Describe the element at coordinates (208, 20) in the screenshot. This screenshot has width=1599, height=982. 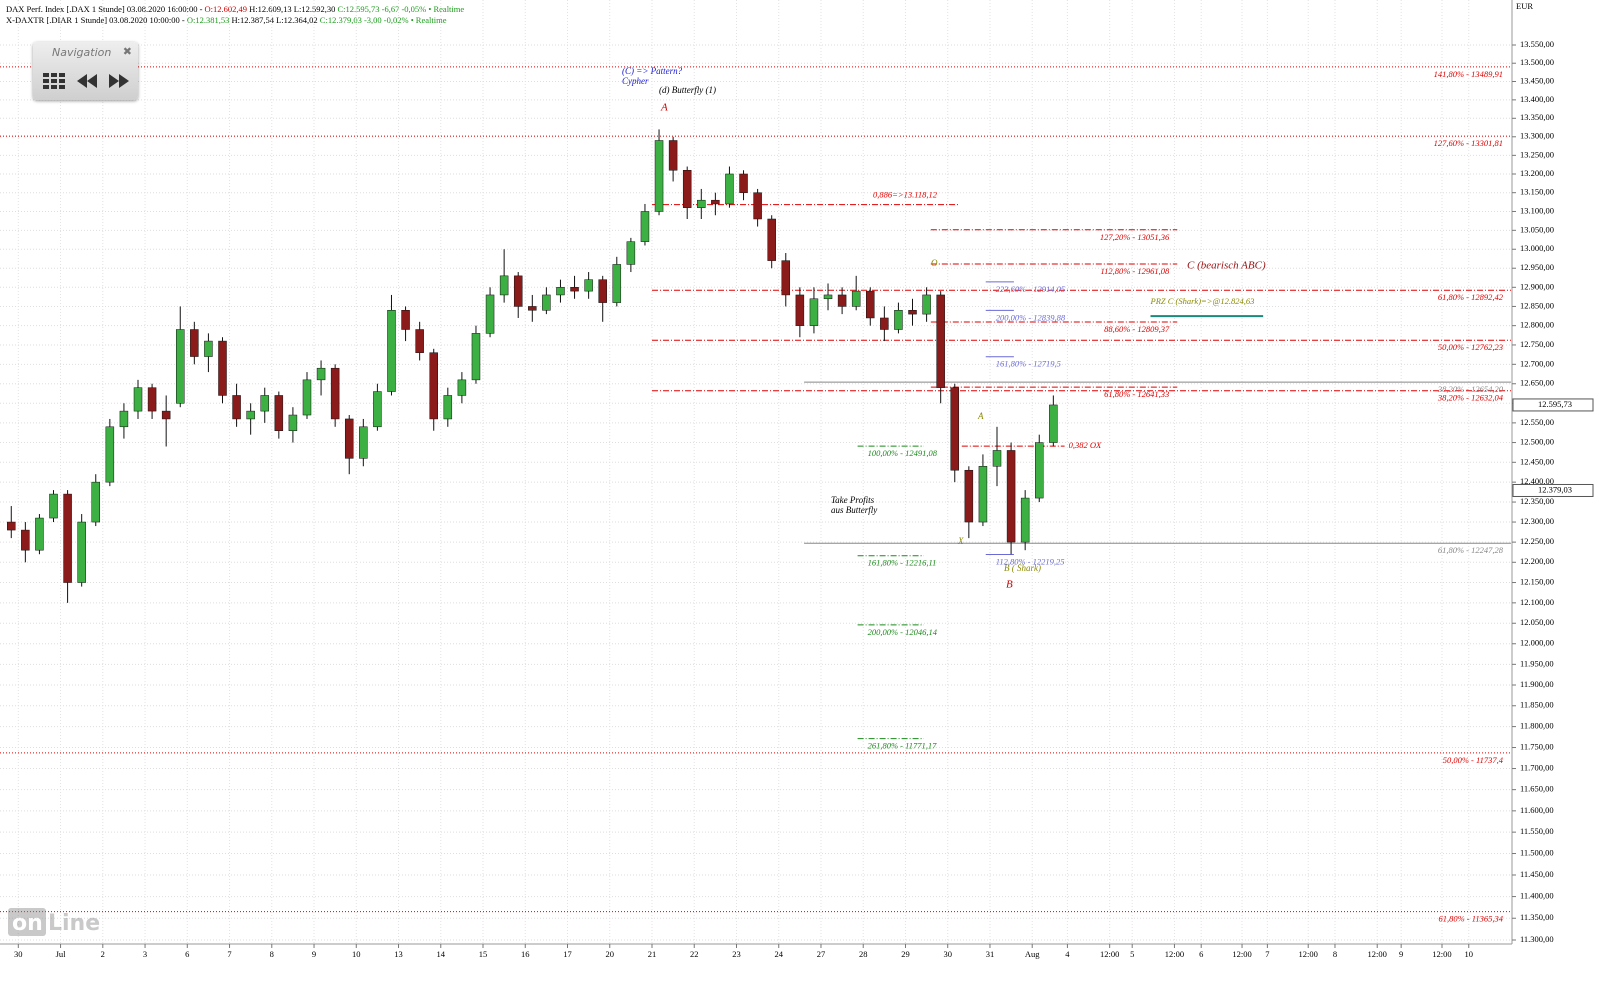
I see `header-part: O:12.381,53` at that location.